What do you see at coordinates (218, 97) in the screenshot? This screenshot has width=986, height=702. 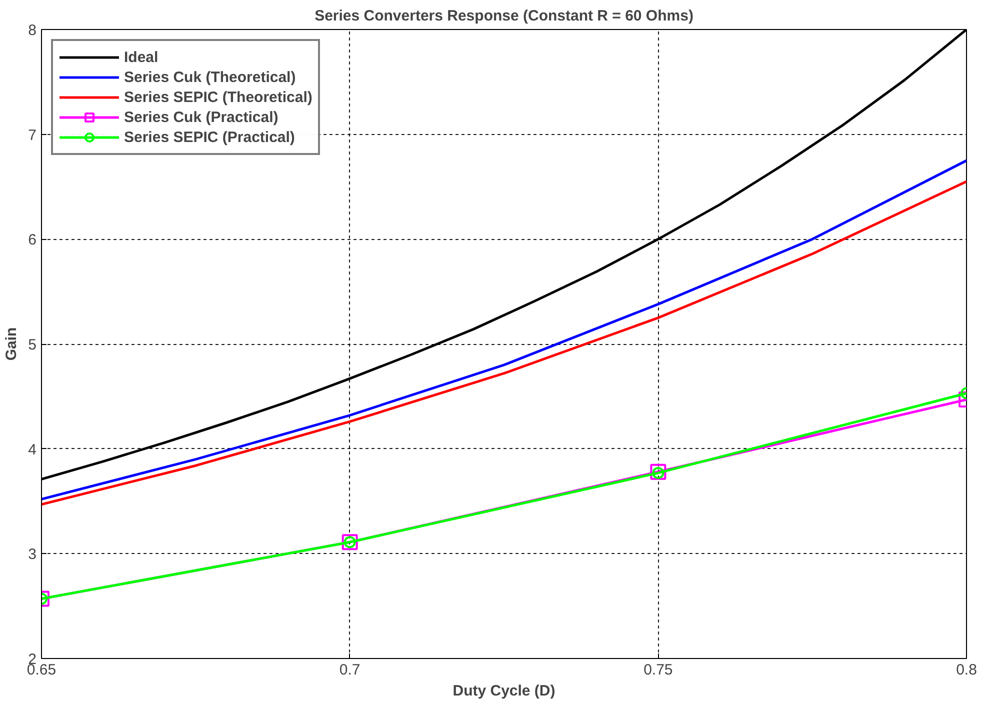 I see `legend-label: Series SEPIC (Theoretical)` at bounding box center [218, 97].